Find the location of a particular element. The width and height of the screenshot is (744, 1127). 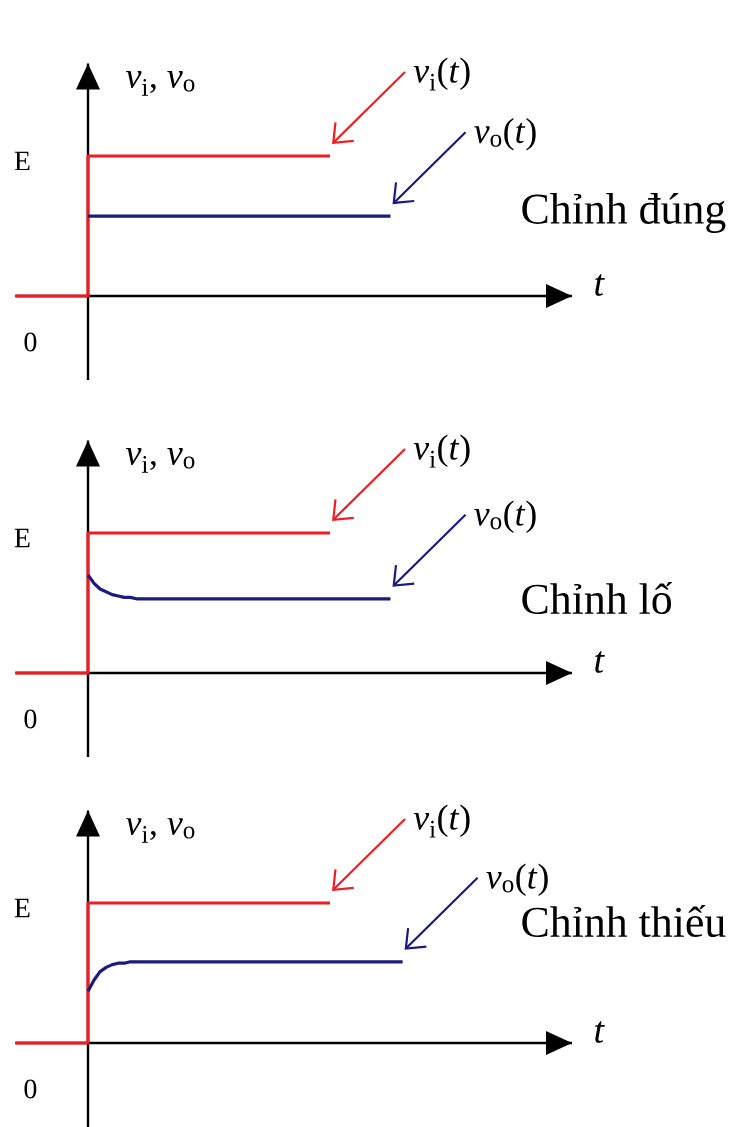

text: Chỉnh lố is located at coordinates (597, 598).